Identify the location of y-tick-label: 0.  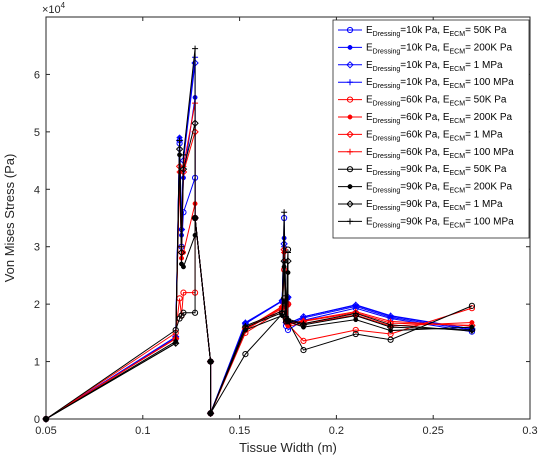
(37, 420).